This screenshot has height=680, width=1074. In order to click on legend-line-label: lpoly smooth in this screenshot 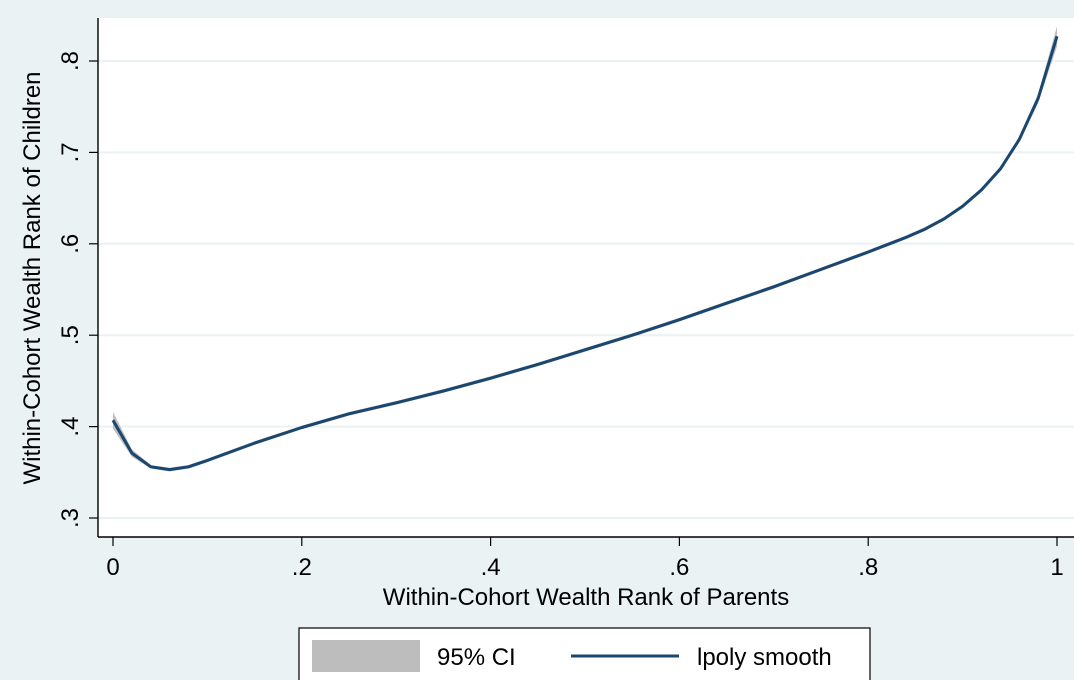, I will do `click(764, 657)`.